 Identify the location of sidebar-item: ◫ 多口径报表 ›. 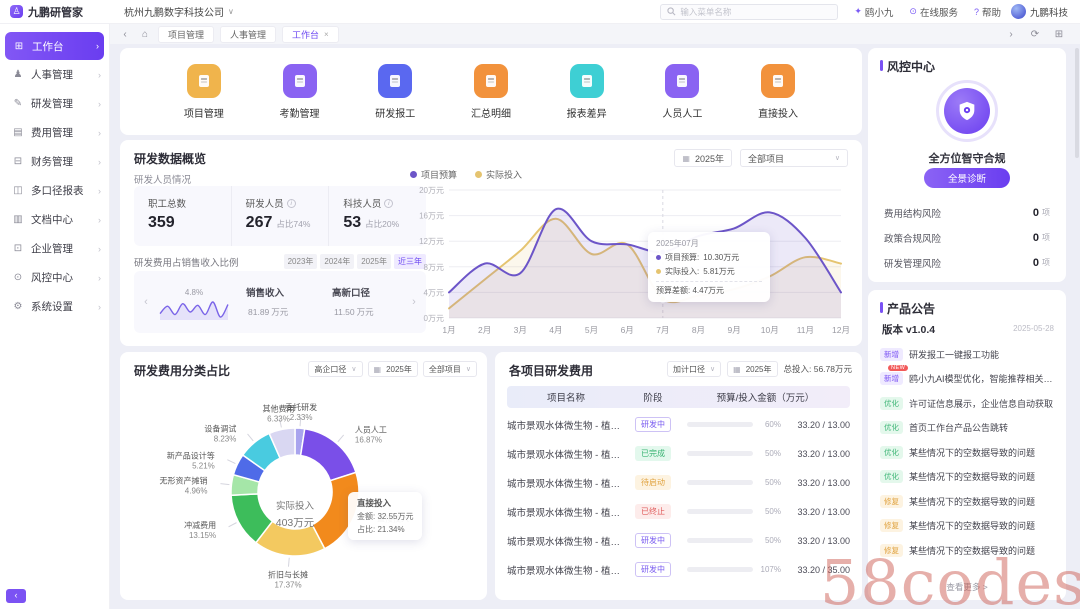
(54, 190).